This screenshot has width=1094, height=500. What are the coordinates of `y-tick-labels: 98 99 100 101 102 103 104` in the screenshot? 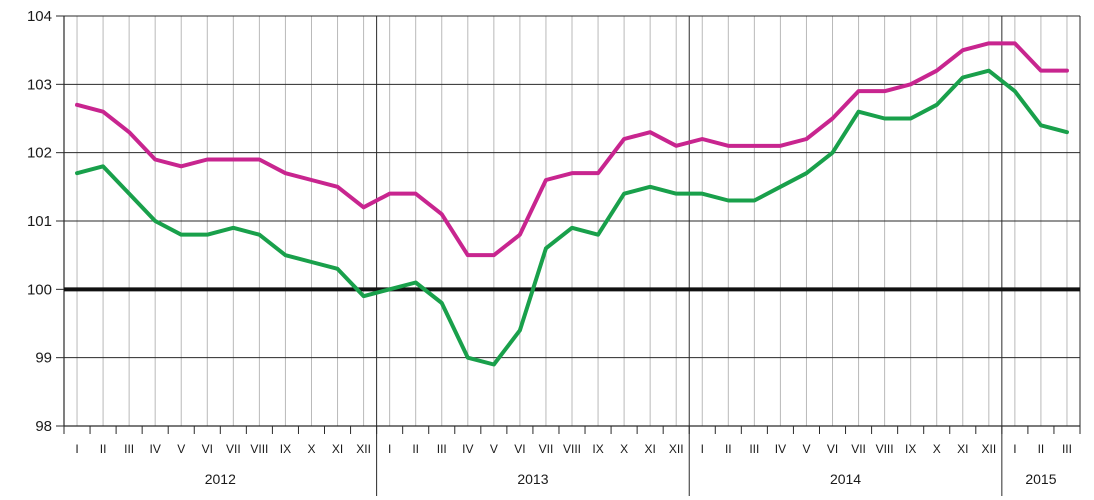 It's located at (39, 221).